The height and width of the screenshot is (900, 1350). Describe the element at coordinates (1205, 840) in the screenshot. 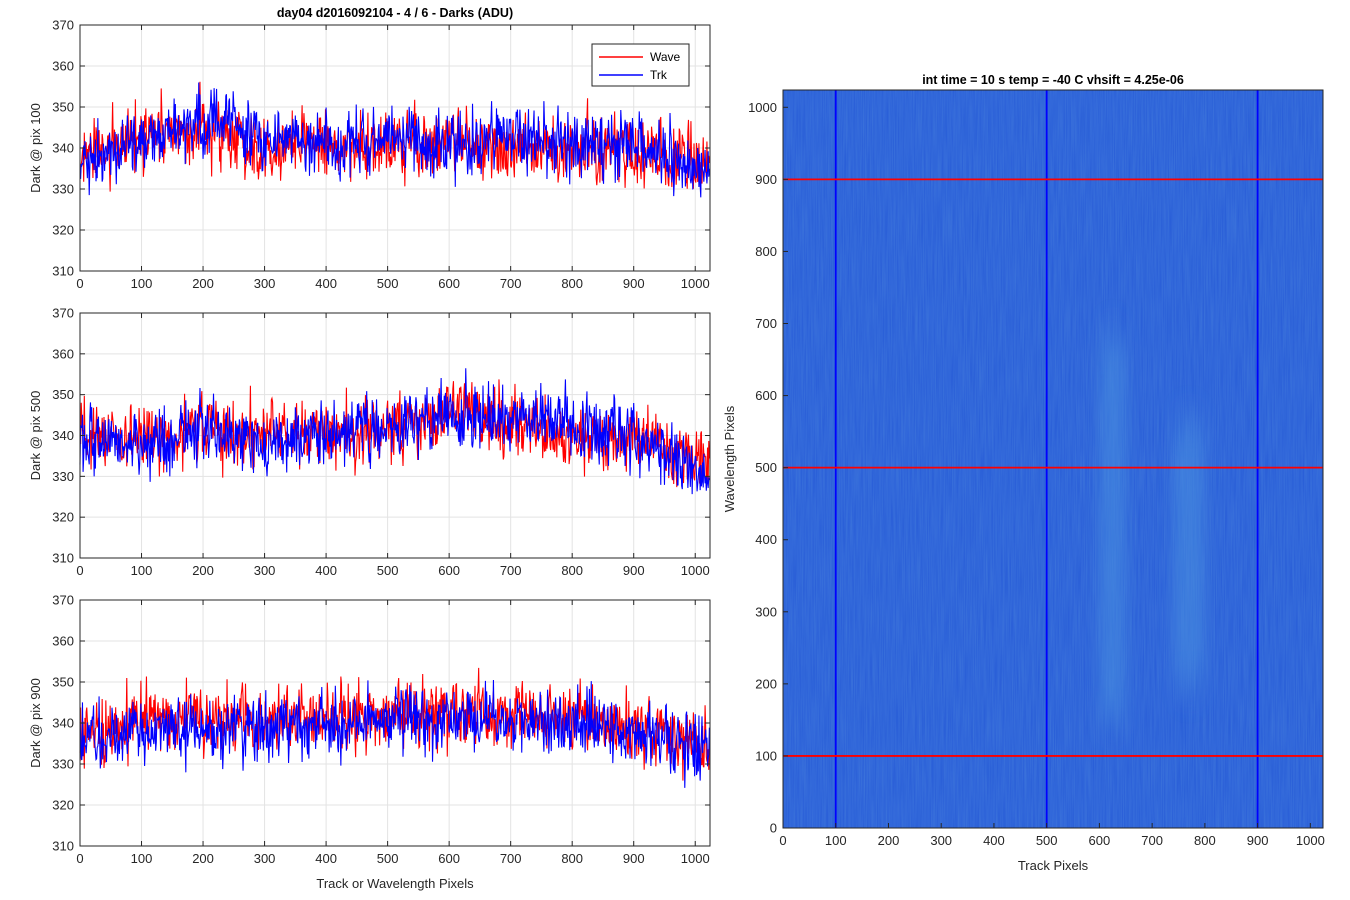

I see `heatmap-xtick-label: 800` at that location.